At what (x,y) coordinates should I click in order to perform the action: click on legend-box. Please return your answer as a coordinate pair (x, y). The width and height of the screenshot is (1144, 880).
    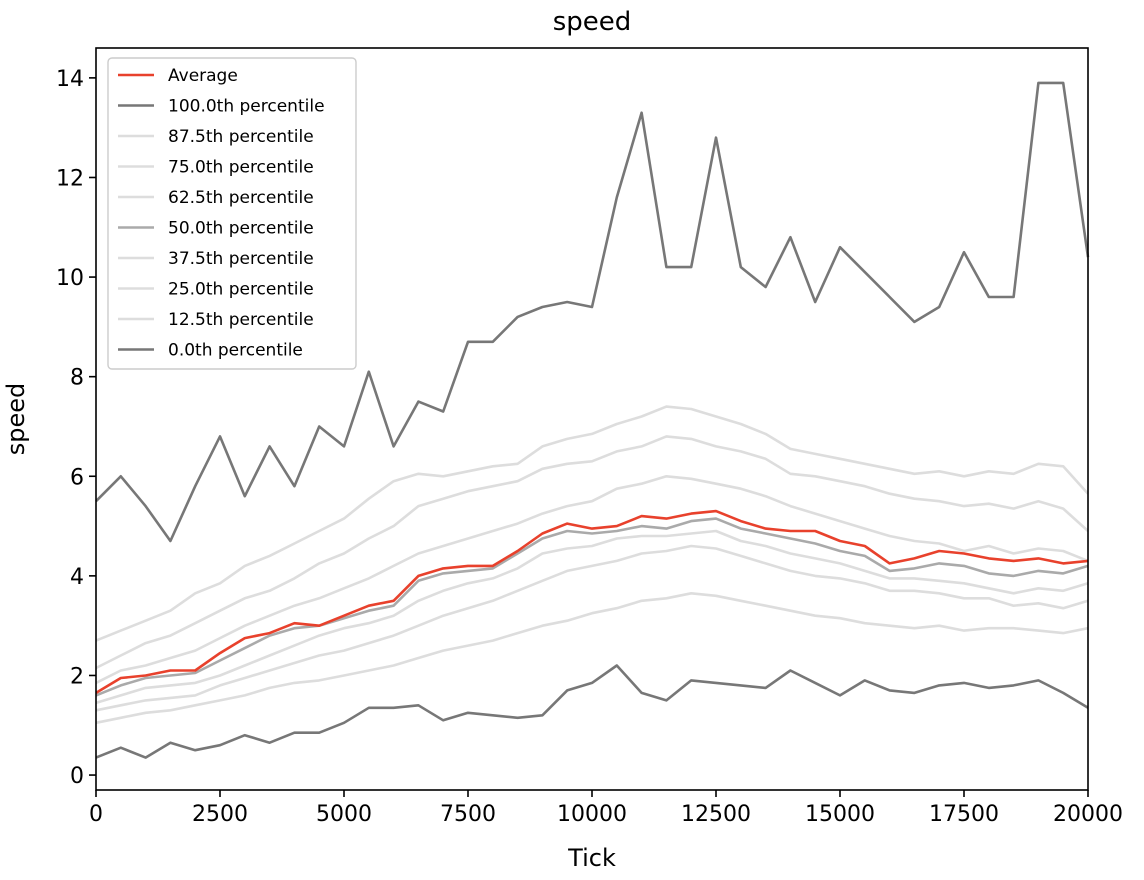
    Looking at the image, I should click on (232, 213).